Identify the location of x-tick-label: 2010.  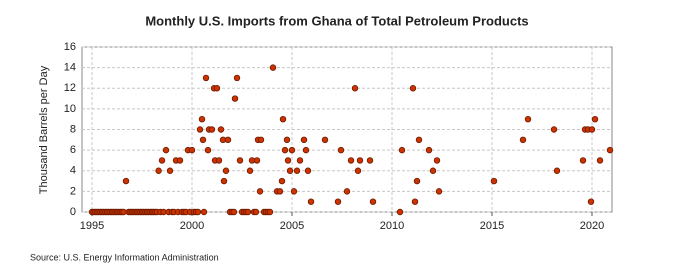
(392, 226).